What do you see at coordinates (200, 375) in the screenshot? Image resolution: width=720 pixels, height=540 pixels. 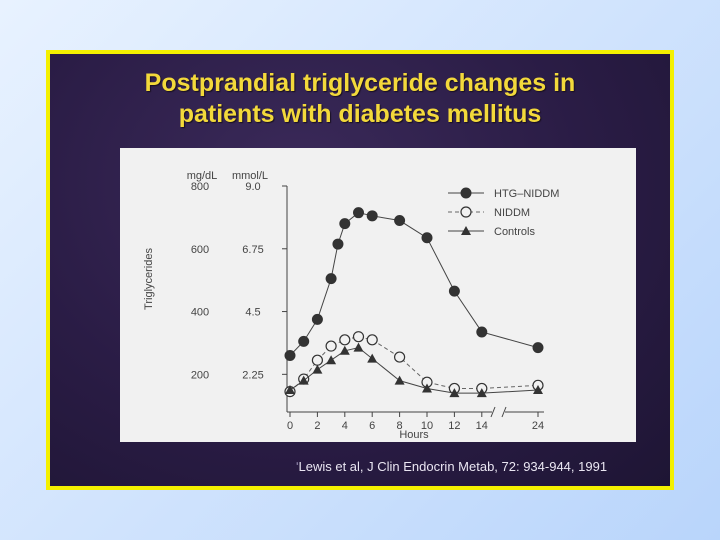 I see `y-tick-label-mgdl: 200` at bounding box center [200, 375].